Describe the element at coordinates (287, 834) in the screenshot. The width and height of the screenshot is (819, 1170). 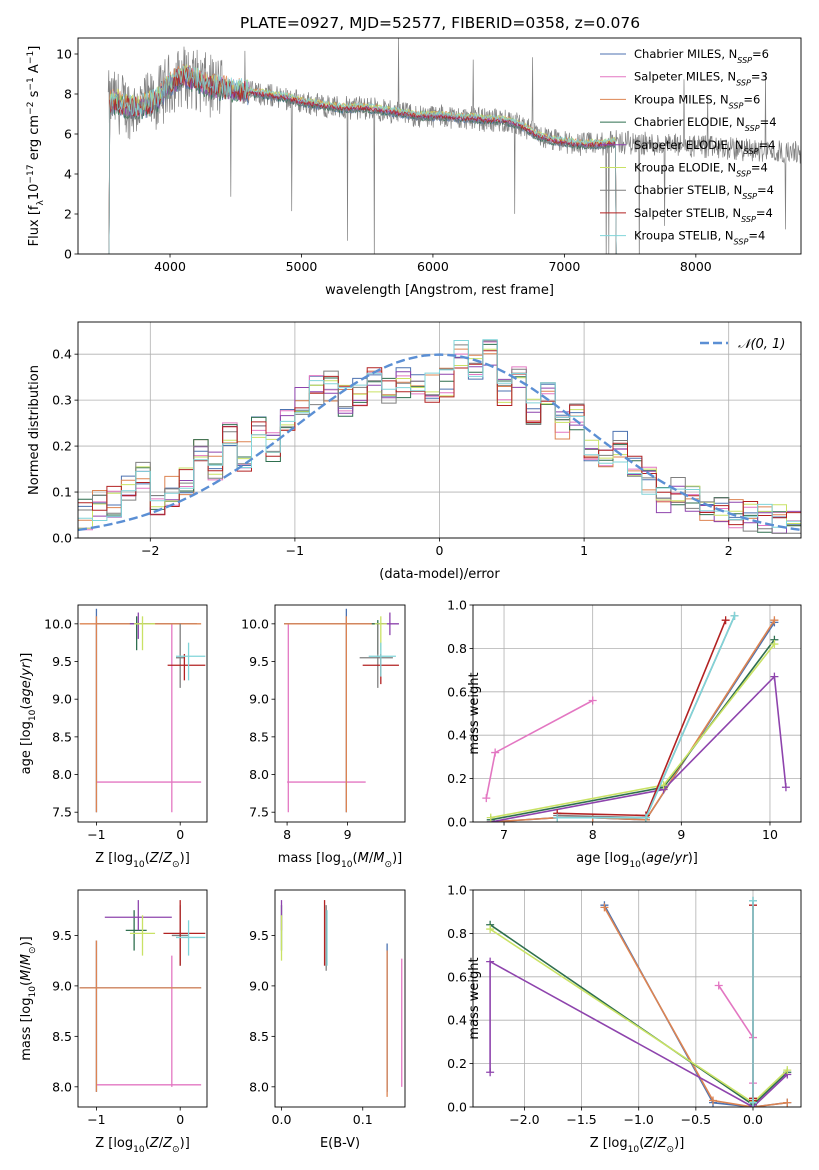
I see `x-tick-label: 8` at that location.